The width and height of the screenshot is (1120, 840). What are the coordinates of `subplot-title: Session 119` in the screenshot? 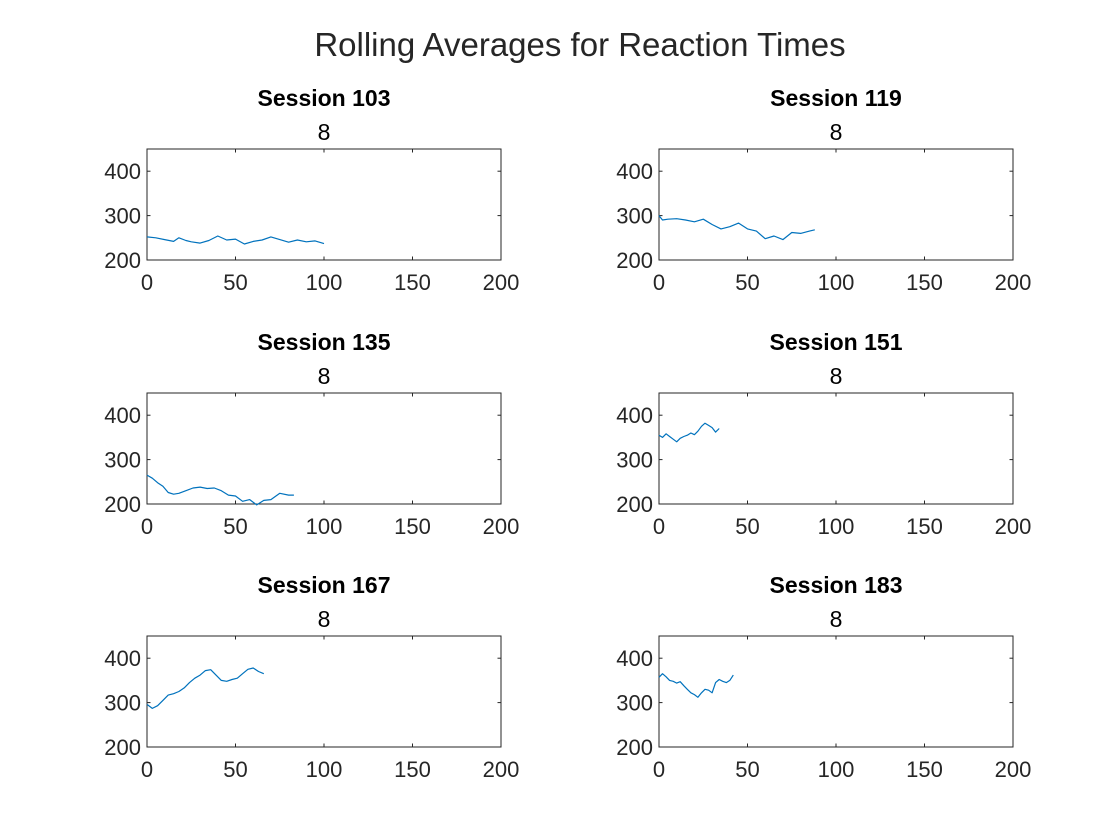 It's located at (836, 98).